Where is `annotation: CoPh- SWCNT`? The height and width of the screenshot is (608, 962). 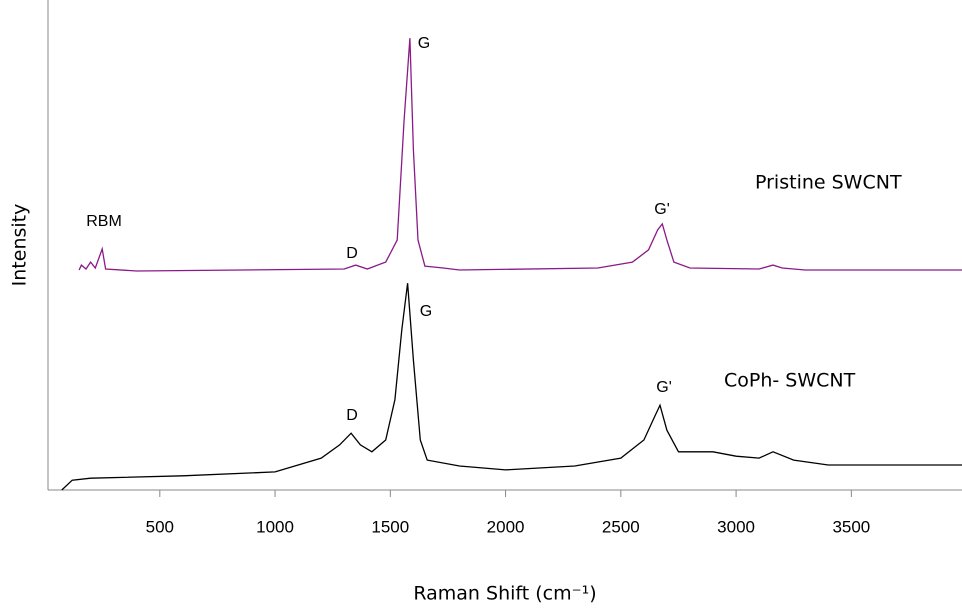
annotation: CoPh- SWCNT is located at coordinates (790, 381).